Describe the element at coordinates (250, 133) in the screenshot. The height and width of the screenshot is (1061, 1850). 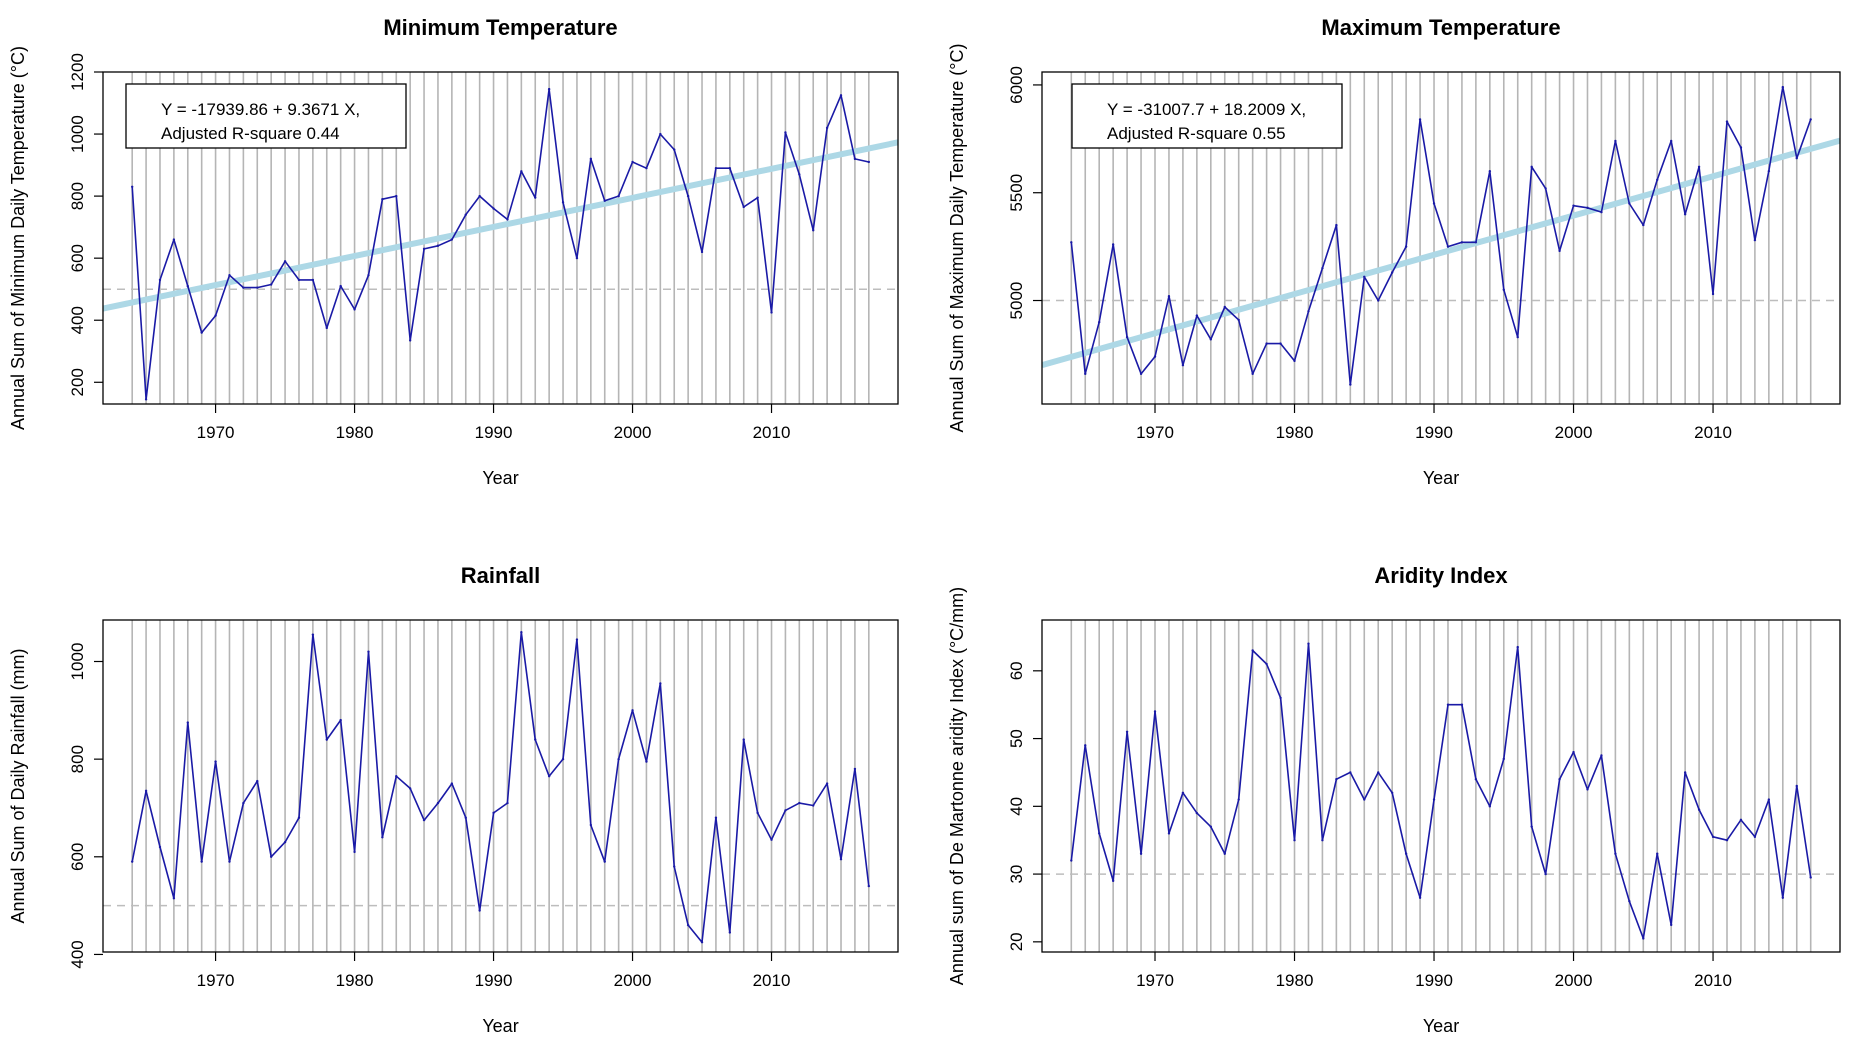
I see `r-square-text: Adjusted R-square 0.44` at that location.